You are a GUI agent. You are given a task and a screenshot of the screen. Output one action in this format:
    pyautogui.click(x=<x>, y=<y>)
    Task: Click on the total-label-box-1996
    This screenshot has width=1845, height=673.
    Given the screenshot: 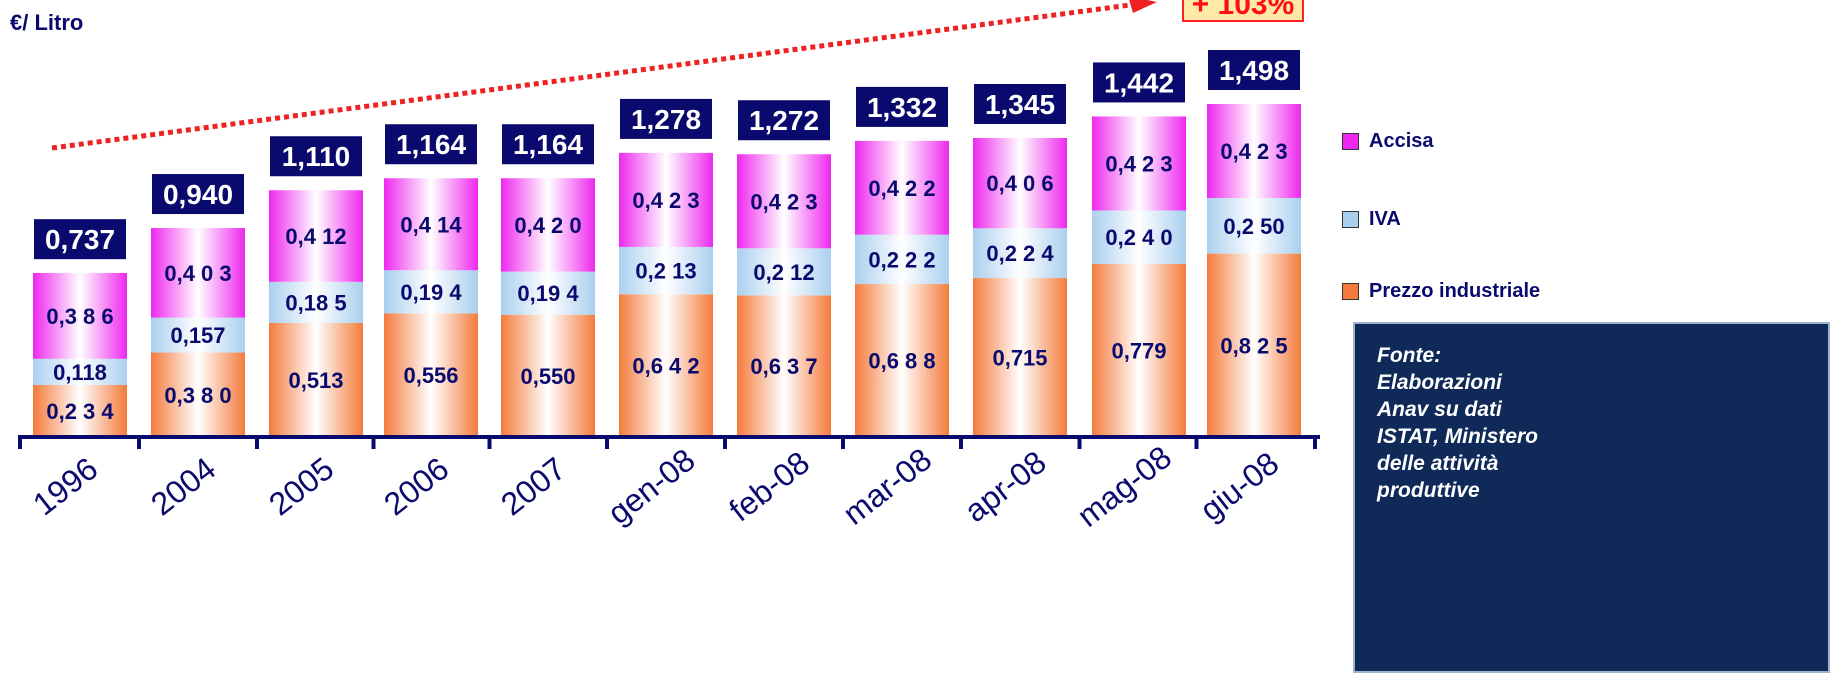 What is the action you would take?
    pyautogui.click(x=80, y=239)
    